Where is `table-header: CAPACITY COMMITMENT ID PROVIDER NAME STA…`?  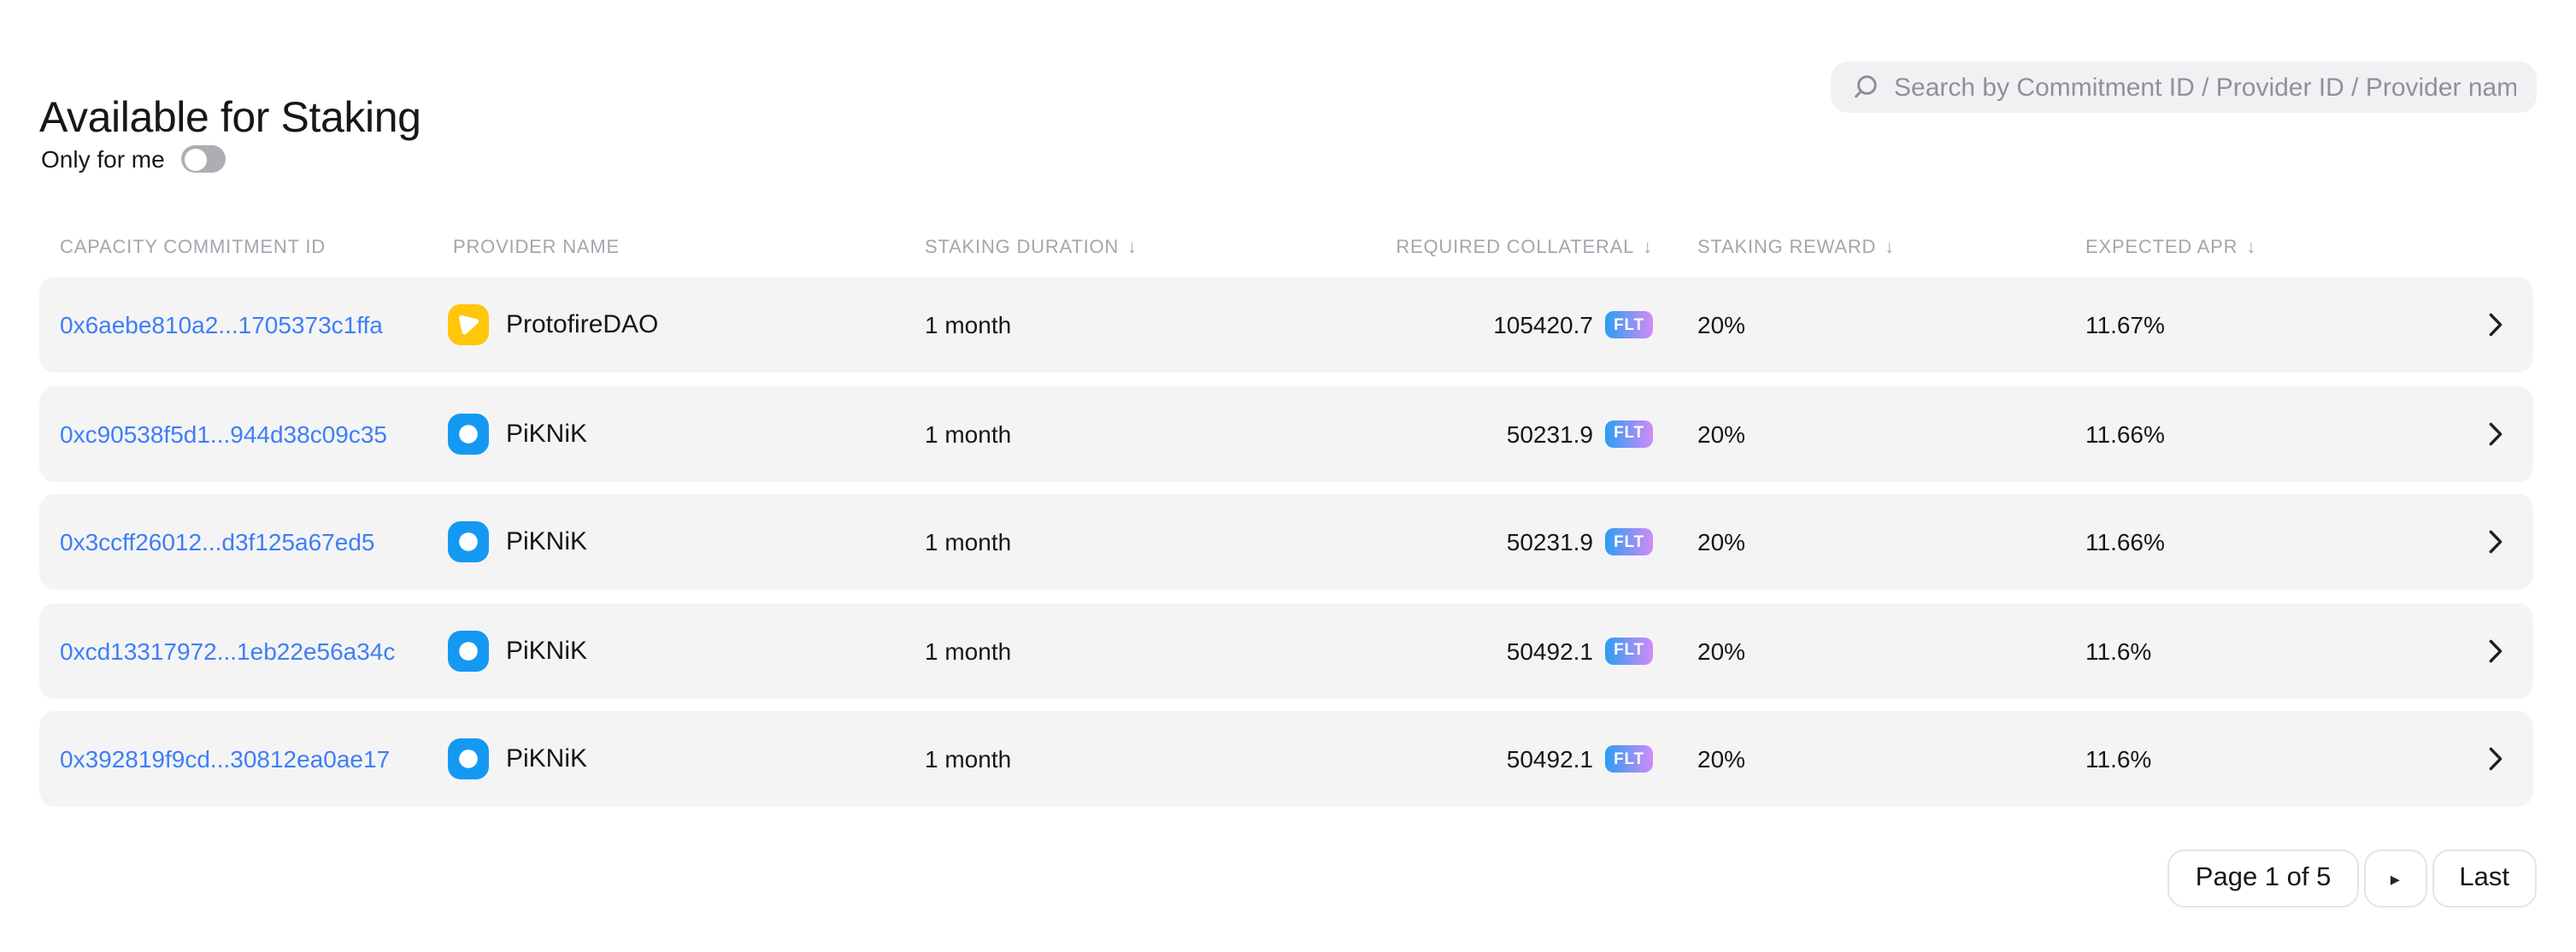 table-header: CAPACITY COMMITMENT ID PROVIDER NAME STA… is located at coordinates (1286, 250).